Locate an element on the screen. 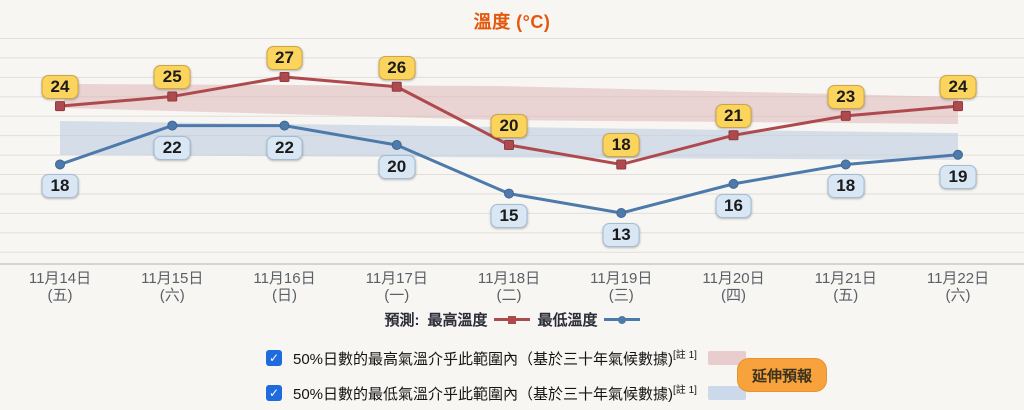  max-range-checkbox-row: ✓ 50%日數的最高氣溫介乎此範圍內（基於三十年氣候數據)[註 1] is located at coordinates (506, 357).